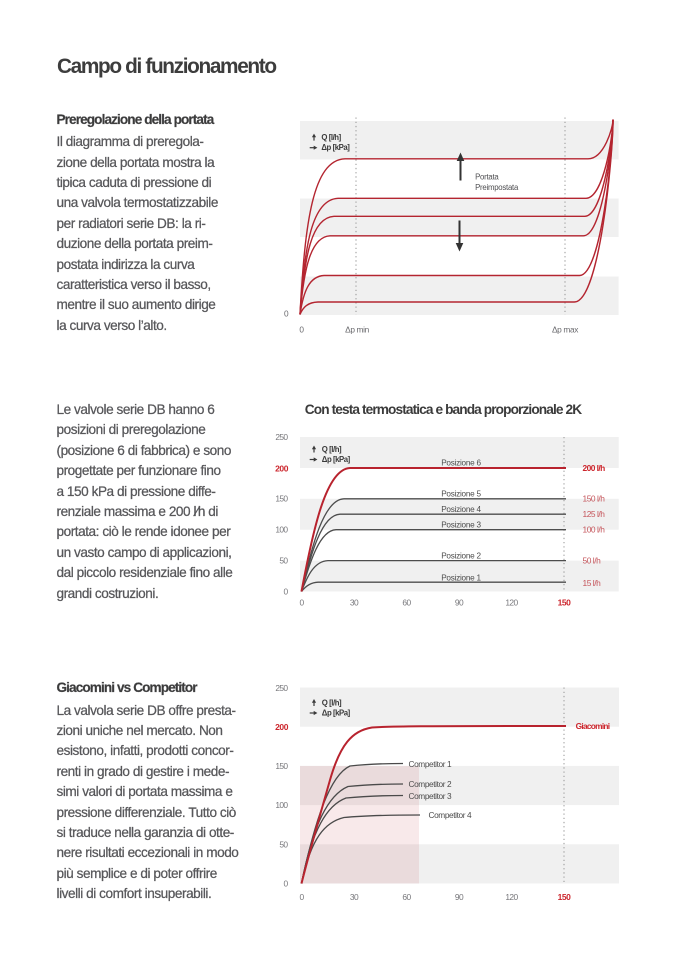 This screenshot has width=678, height=959. What do you see at coordinates (594, 499) in the screenshot?
I see `svg-text: 150 l/h` at bounding box center [594, 499].